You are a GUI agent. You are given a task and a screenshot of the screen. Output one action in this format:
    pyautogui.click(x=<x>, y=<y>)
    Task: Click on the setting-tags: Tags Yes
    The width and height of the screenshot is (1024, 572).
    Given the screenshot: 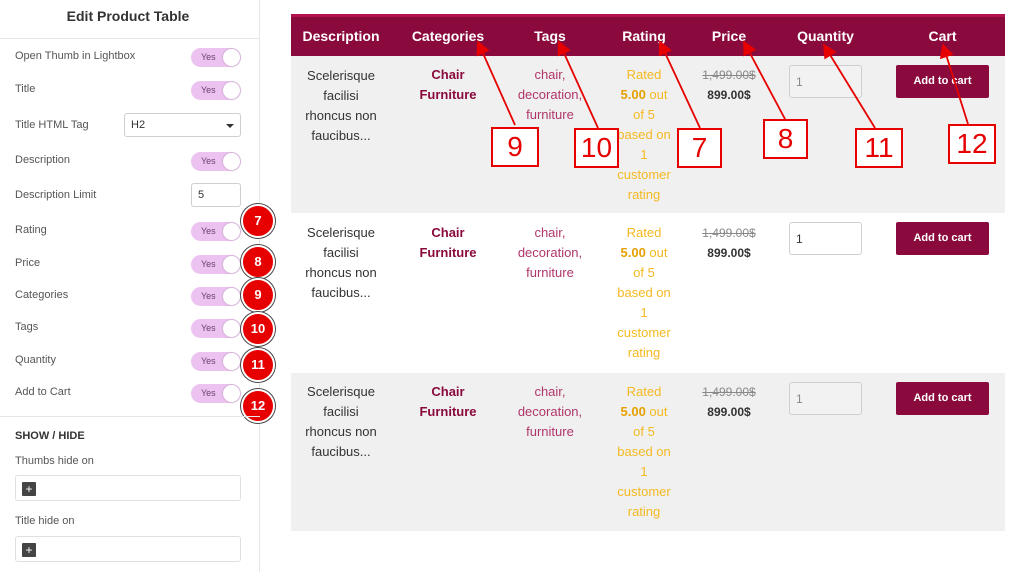 What is the action you would take?
    pyautogui.click(x=129, y=328)
    